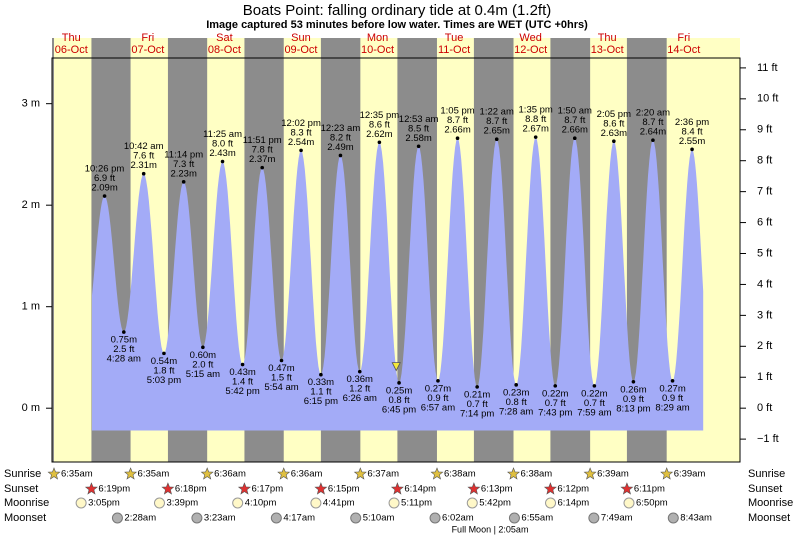 This screenshot has height=537, width=793. I want to click on tide-label: 2.62m, so click(379, 134).